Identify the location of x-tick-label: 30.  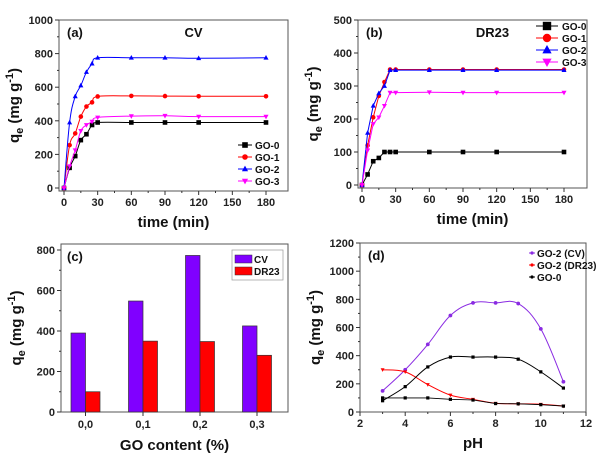
(396, 200).